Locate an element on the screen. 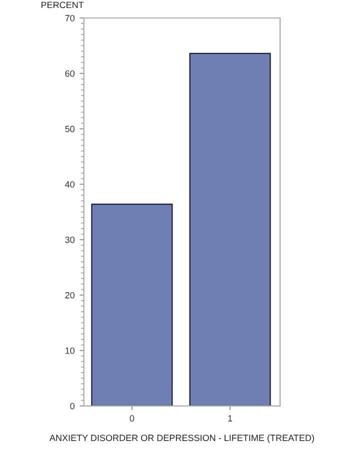 Image resolution: width=351 pixels, height=450 pixels. y-tick-label: 20 is located at coordinates (70, 295).